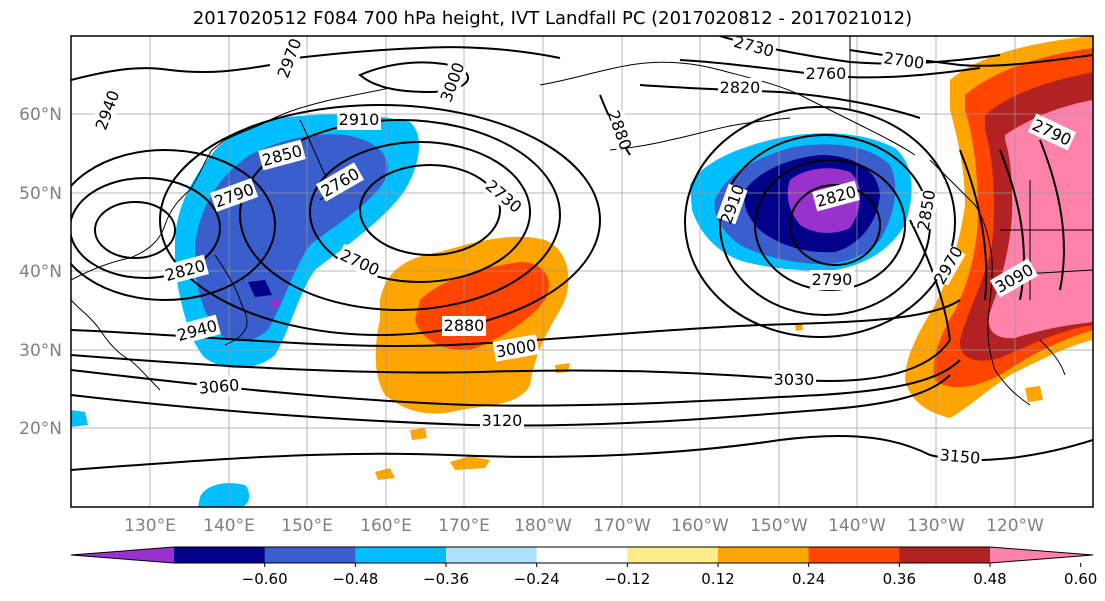  Describe the element at coordinates (740, 87) in the screenshot. I see `contour-label: 2820` at that location.